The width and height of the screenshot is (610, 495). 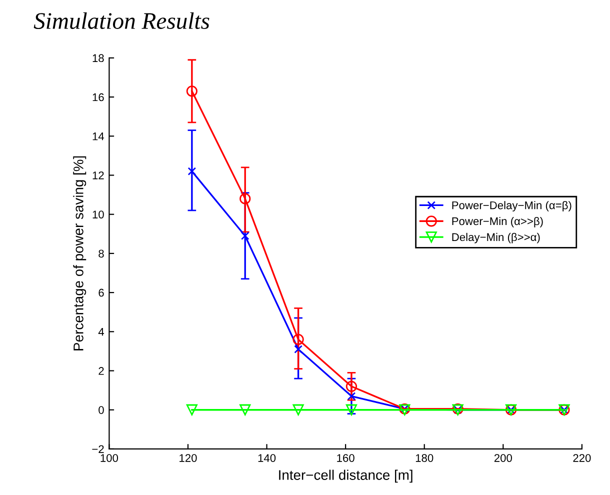 What do you see at coordinates (122, 21) in the screenshot?
I see `chart-title: Simulation Results` at bounding box center [122, 21].